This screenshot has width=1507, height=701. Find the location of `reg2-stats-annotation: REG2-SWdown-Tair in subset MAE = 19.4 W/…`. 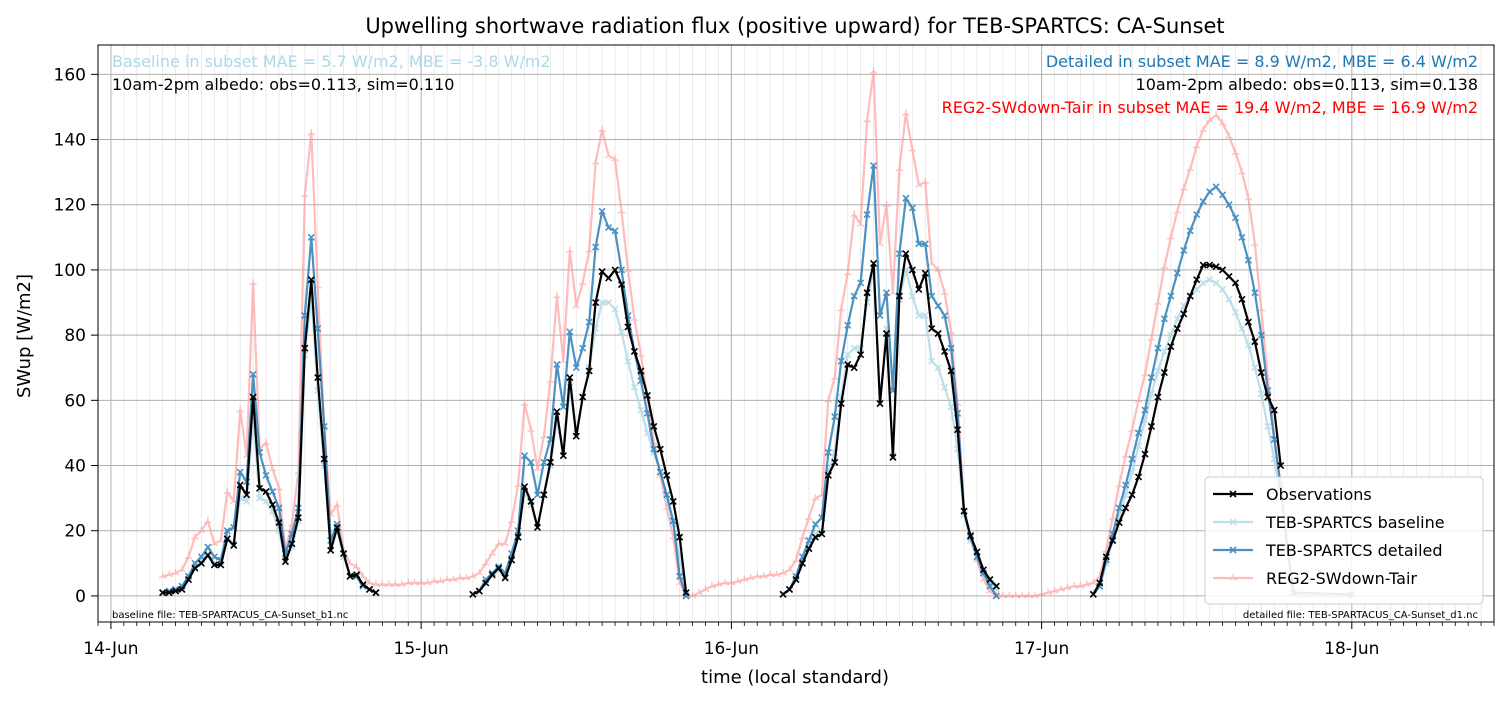

reg2-stats-annotation: REG2-SWdown-Tair in subset MAE = 19.4 W/… is located at coordinates (1210, 107).